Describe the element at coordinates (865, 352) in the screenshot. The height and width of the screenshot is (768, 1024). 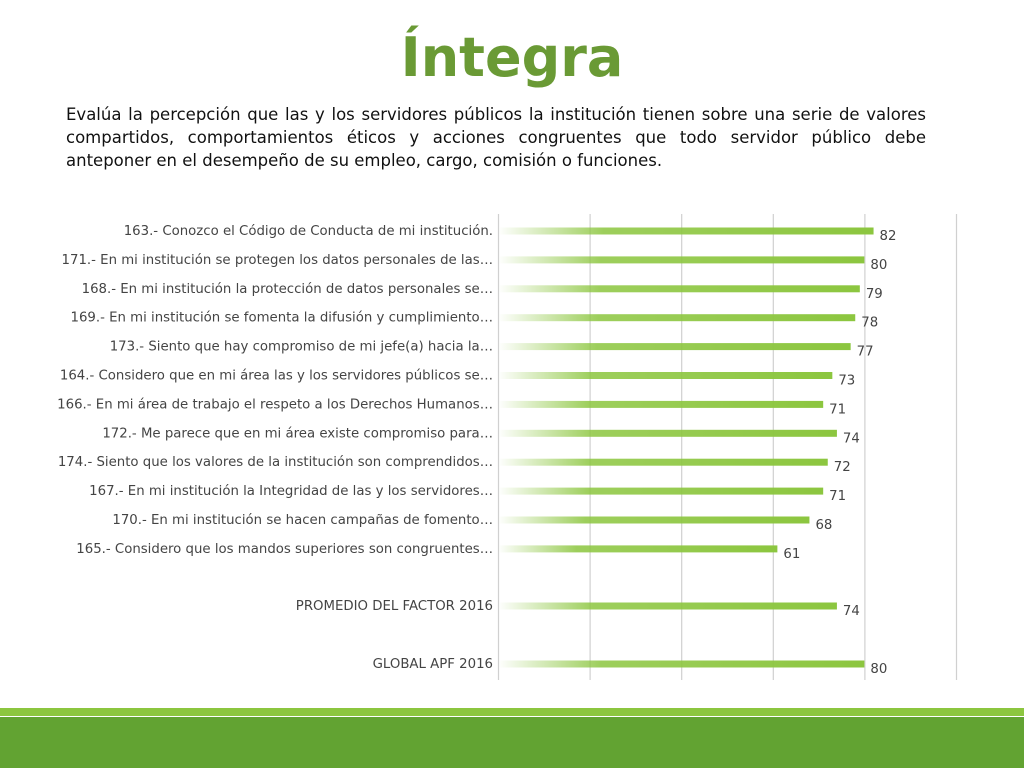
I see `value-label: 77` at that location.